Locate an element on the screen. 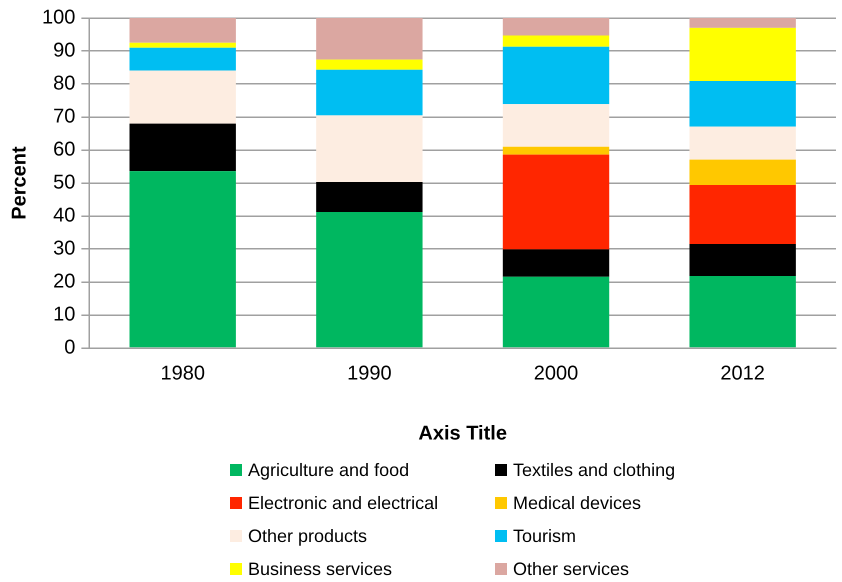 Image resolution: width=842 pixels, height=582 pixels. y-tick-label: 50 is located at coordinates (64, 183).